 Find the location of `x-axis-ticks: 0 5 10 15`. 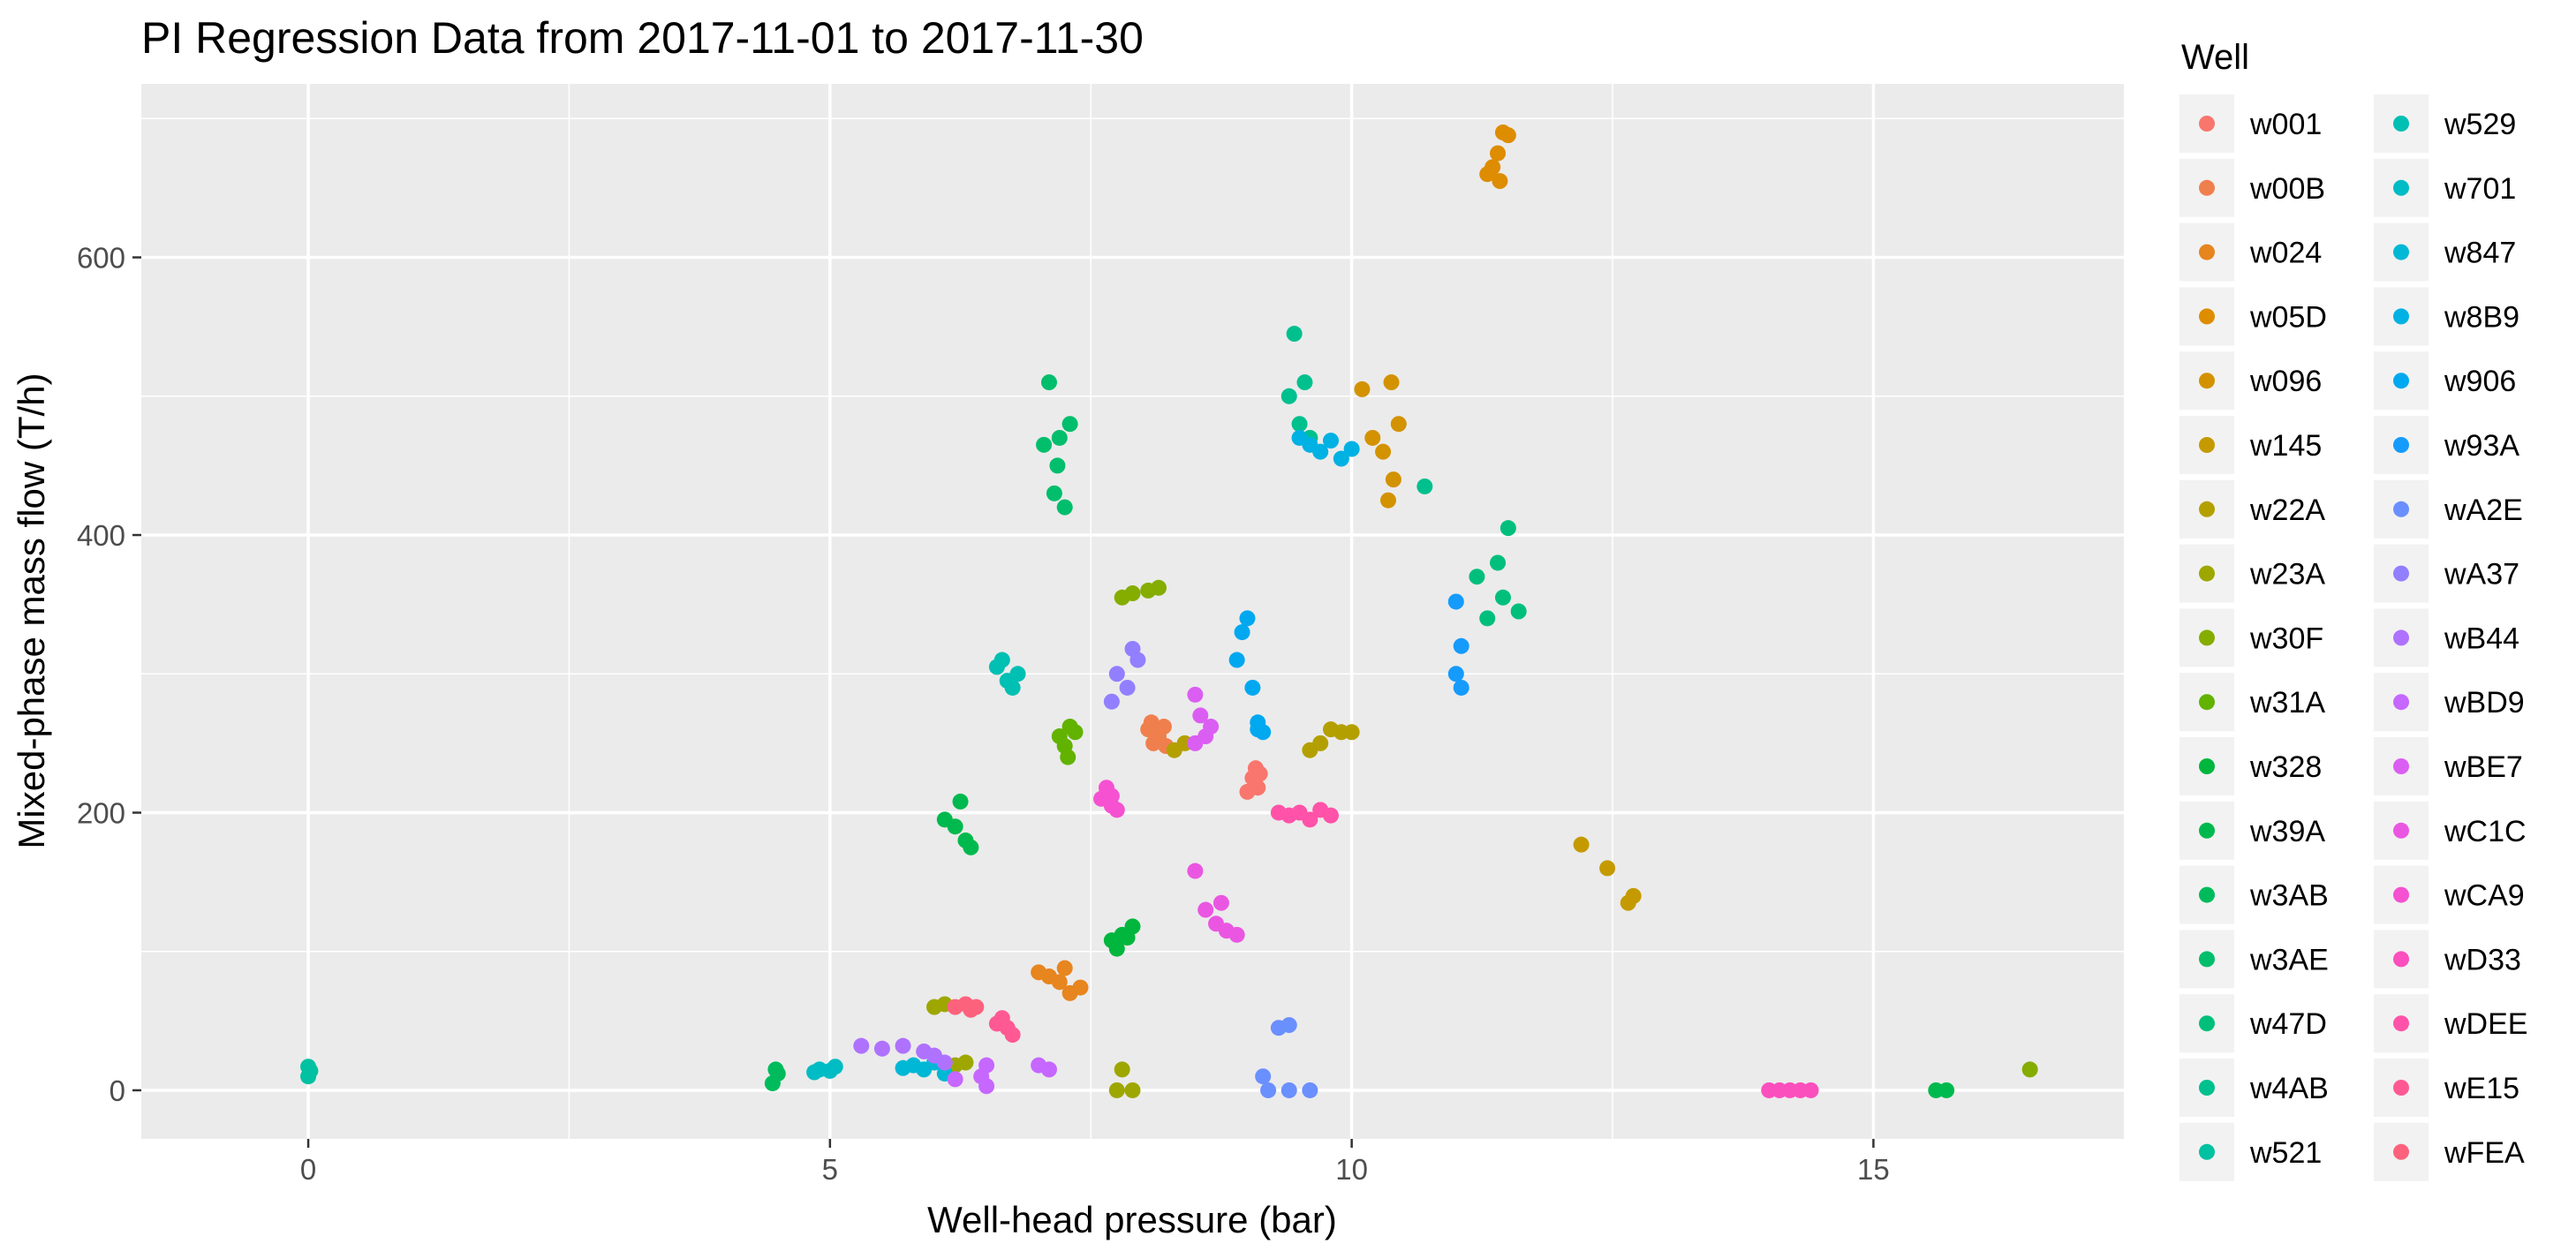

x-axis-ticks: 0 5 10 15 is located at coordinates (1095, 1162).